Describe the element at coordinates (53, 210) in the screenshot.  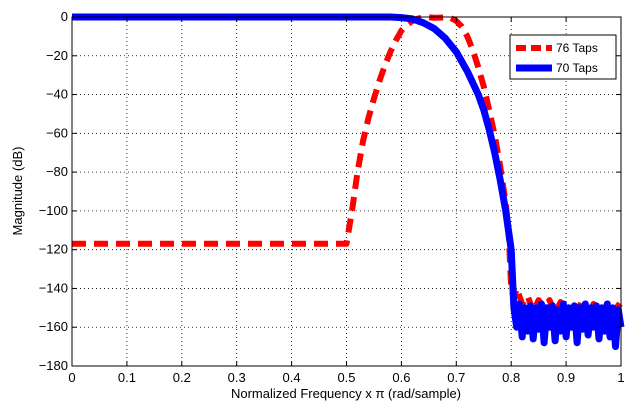
I see `y-tick-label: −100` at that location.